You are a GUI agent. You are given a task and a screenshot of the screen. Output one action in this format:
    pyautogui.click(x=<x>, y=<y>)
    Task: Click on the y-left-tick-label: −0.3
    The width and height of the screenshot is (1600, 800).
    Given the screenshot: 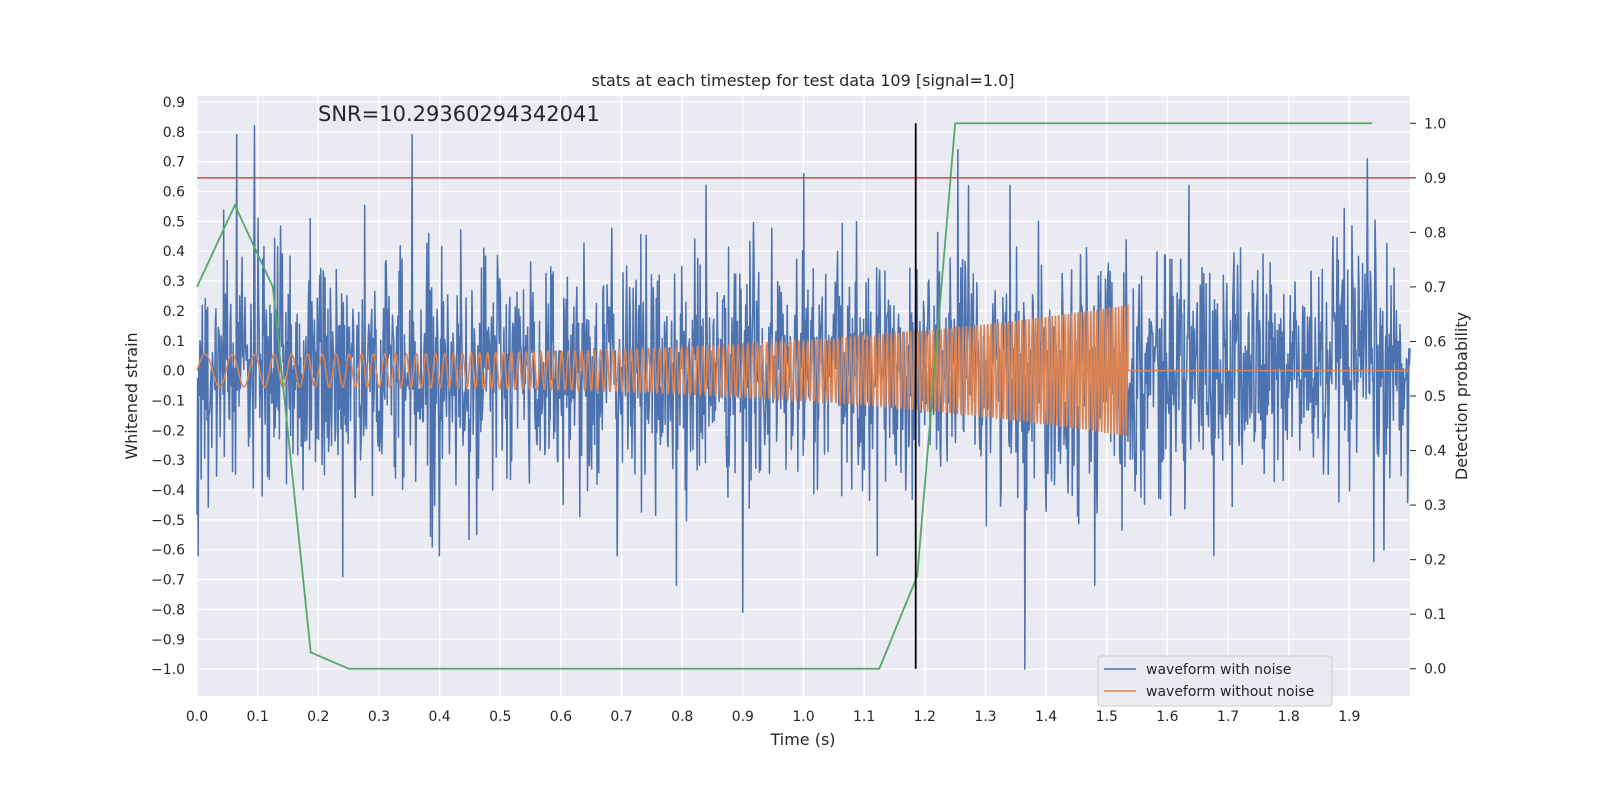 What is the action you would take?
    pyautogui.click(x=168, y=461)
    